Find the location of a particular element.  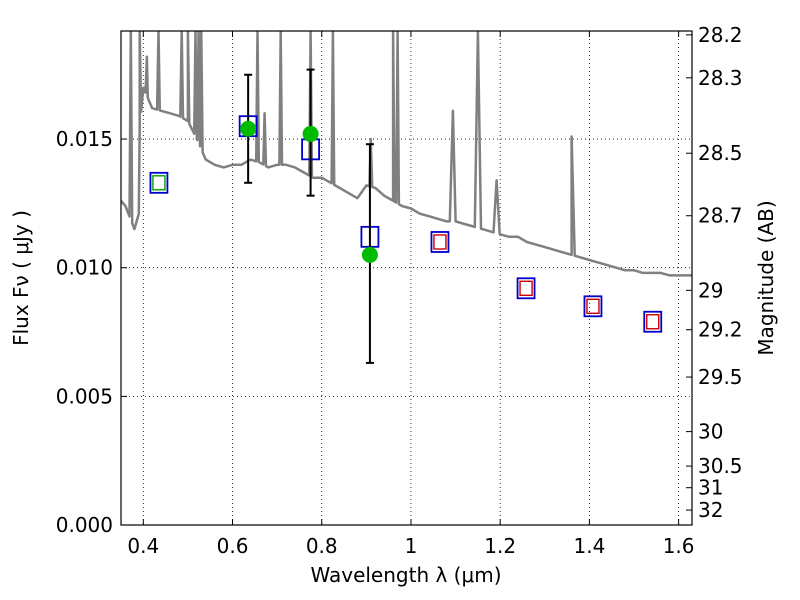

x-tick-label: 0.4 is located at coordinates (143, 546).